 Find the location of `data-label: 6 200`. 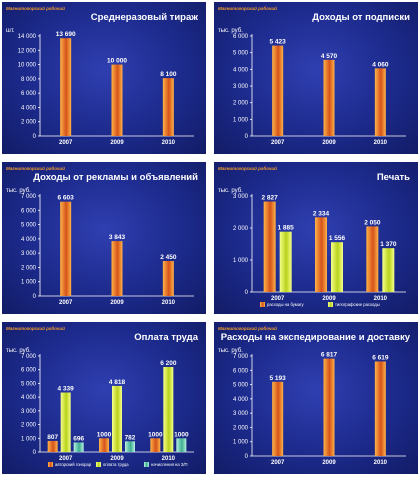

data-label: 6 200 is located at coordinates (168, 363).